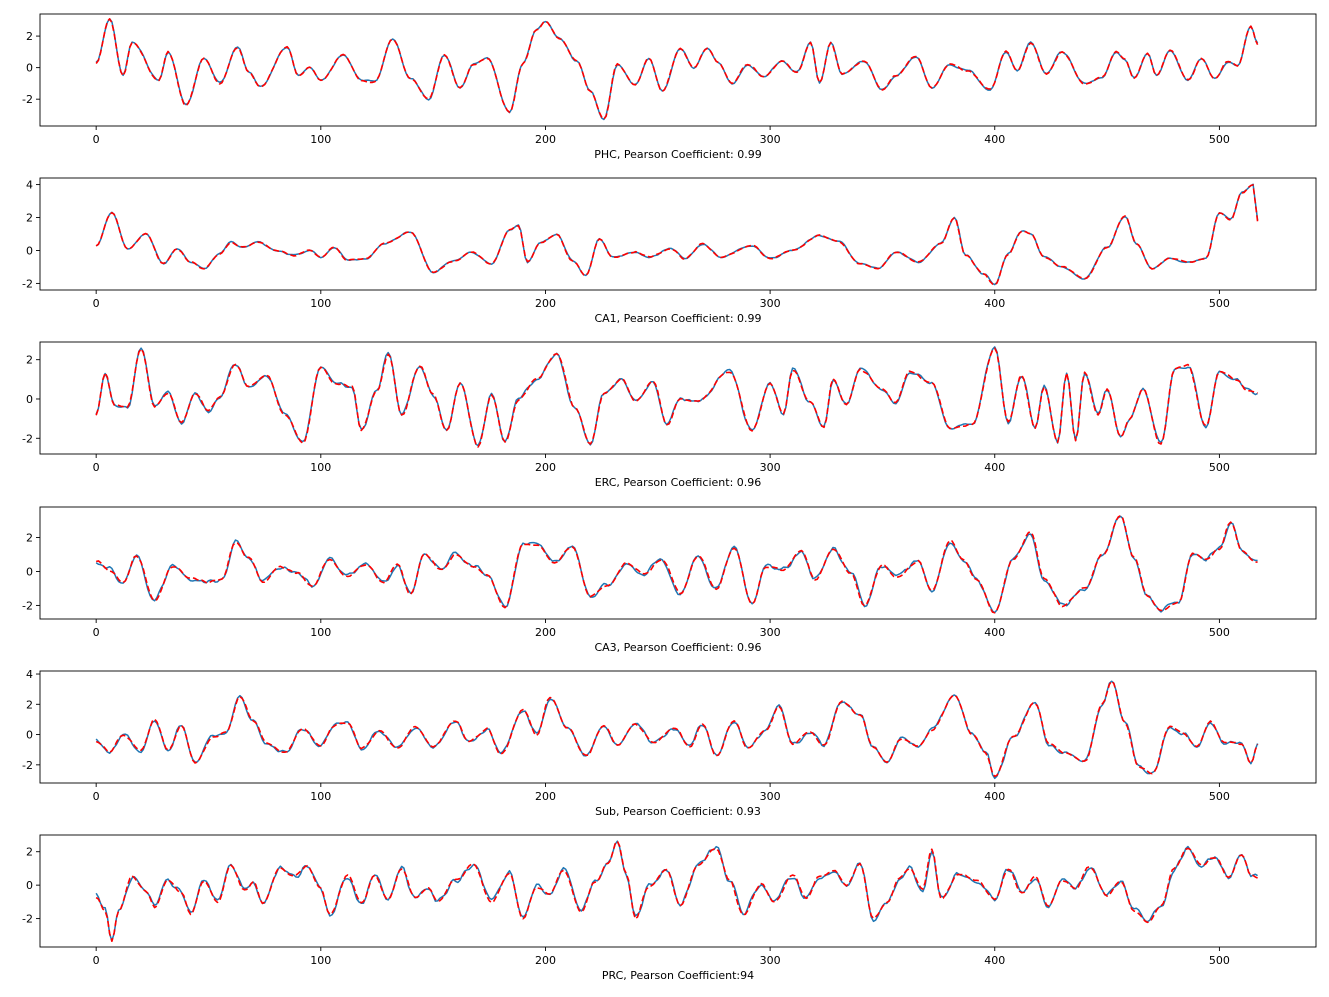  I want to click on x-axis-label: CA1, Pearson Coefficient: 0.99, so click(677, 318).